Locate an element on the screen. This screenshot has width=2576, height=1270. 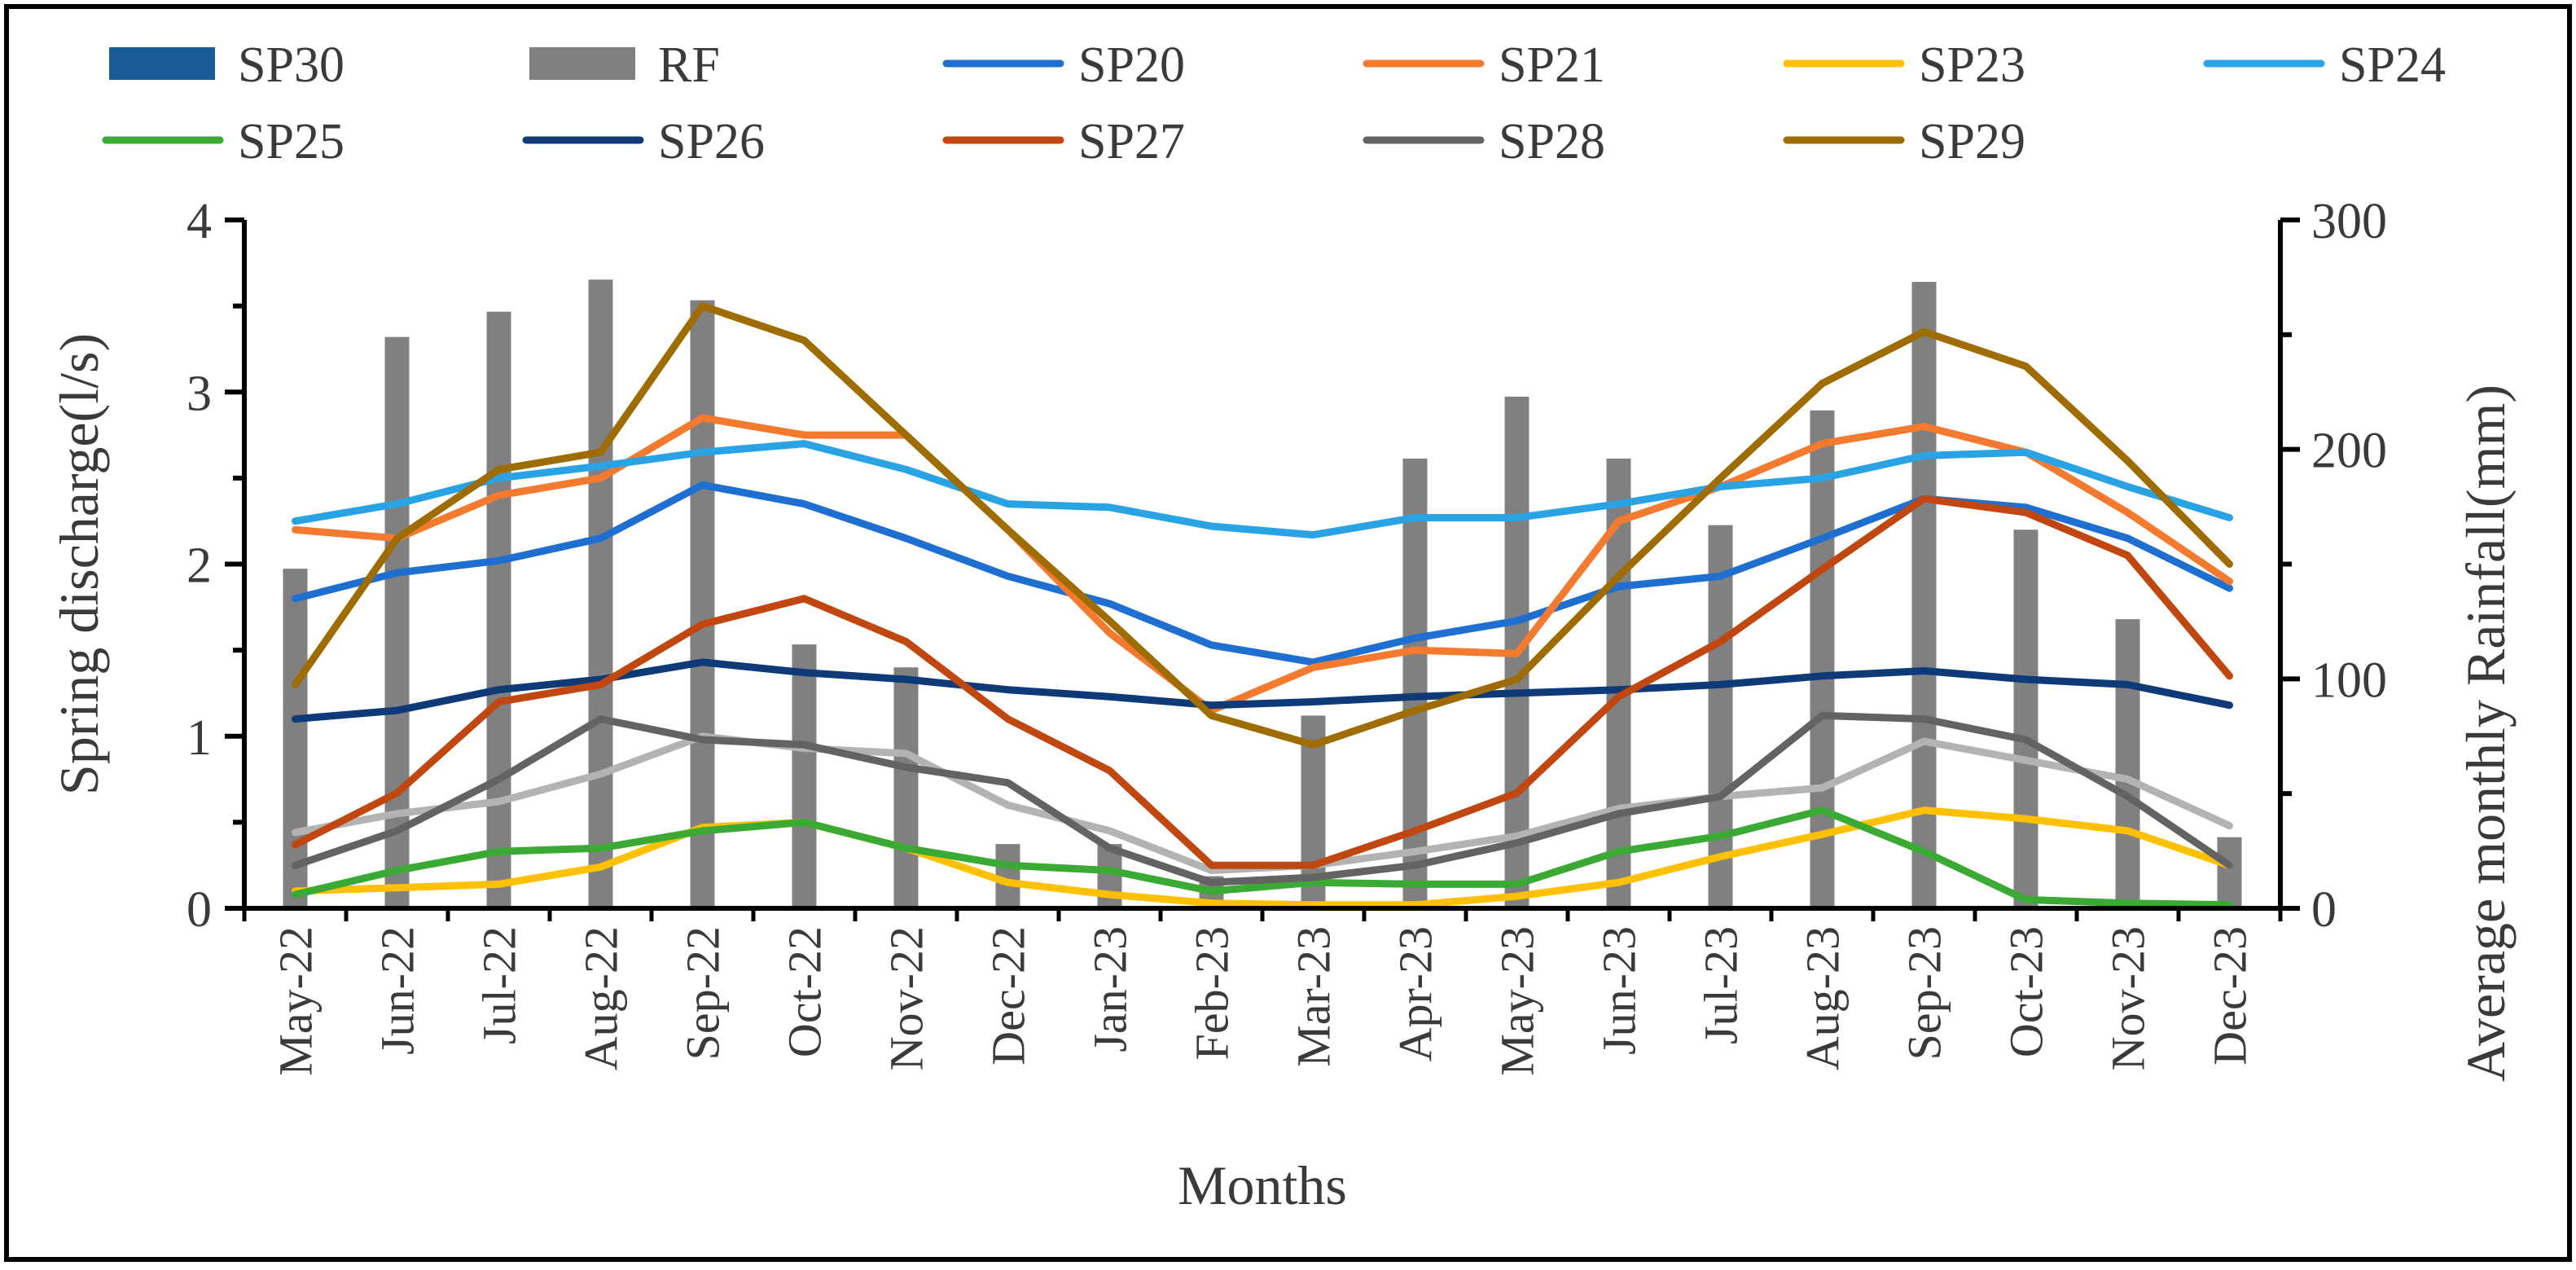
x-tick-label-jun-23: Jun-23 is located at coordinates (1620, 990).